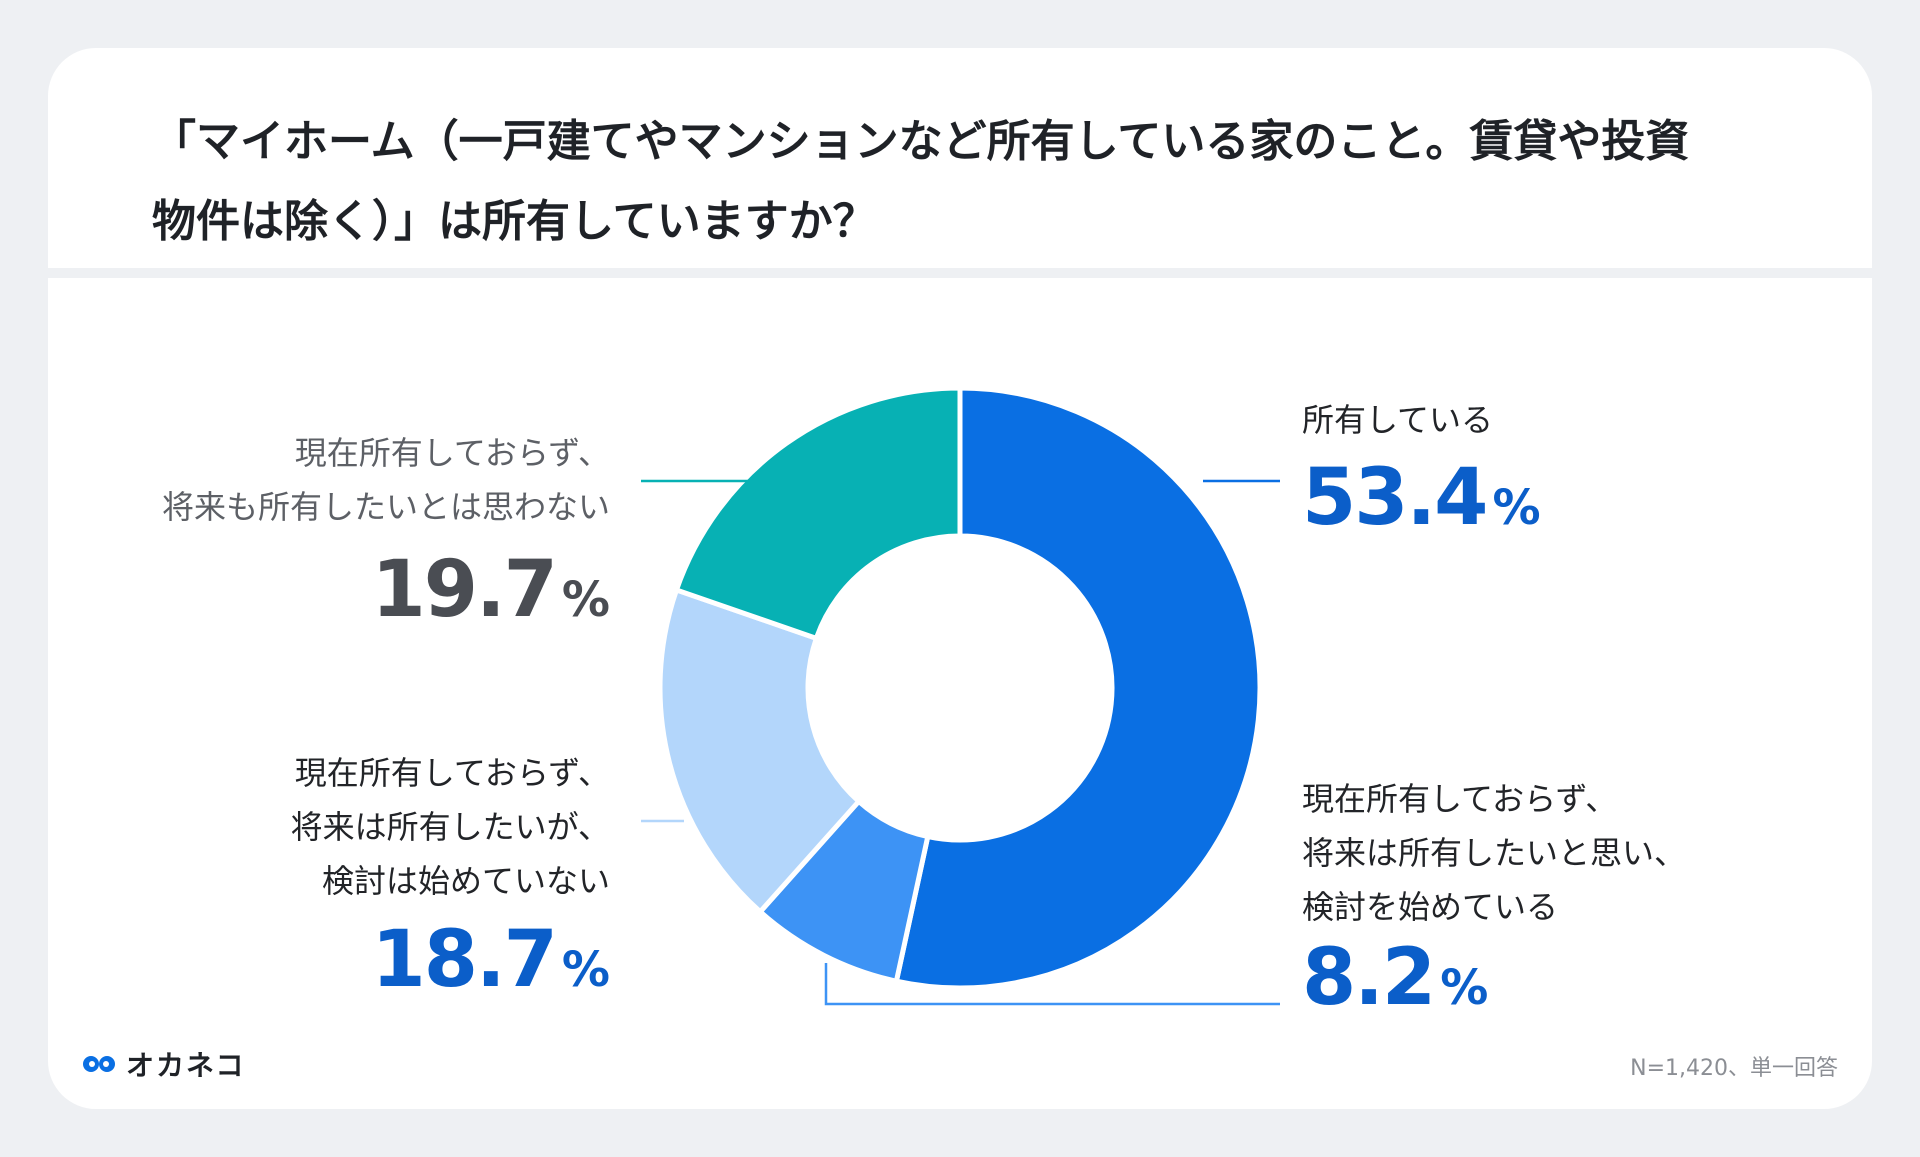  Describe the element at coordinates (1734, 1068) in the screenshot. I see `sample-note: N=1,420、単一回答` at that location.